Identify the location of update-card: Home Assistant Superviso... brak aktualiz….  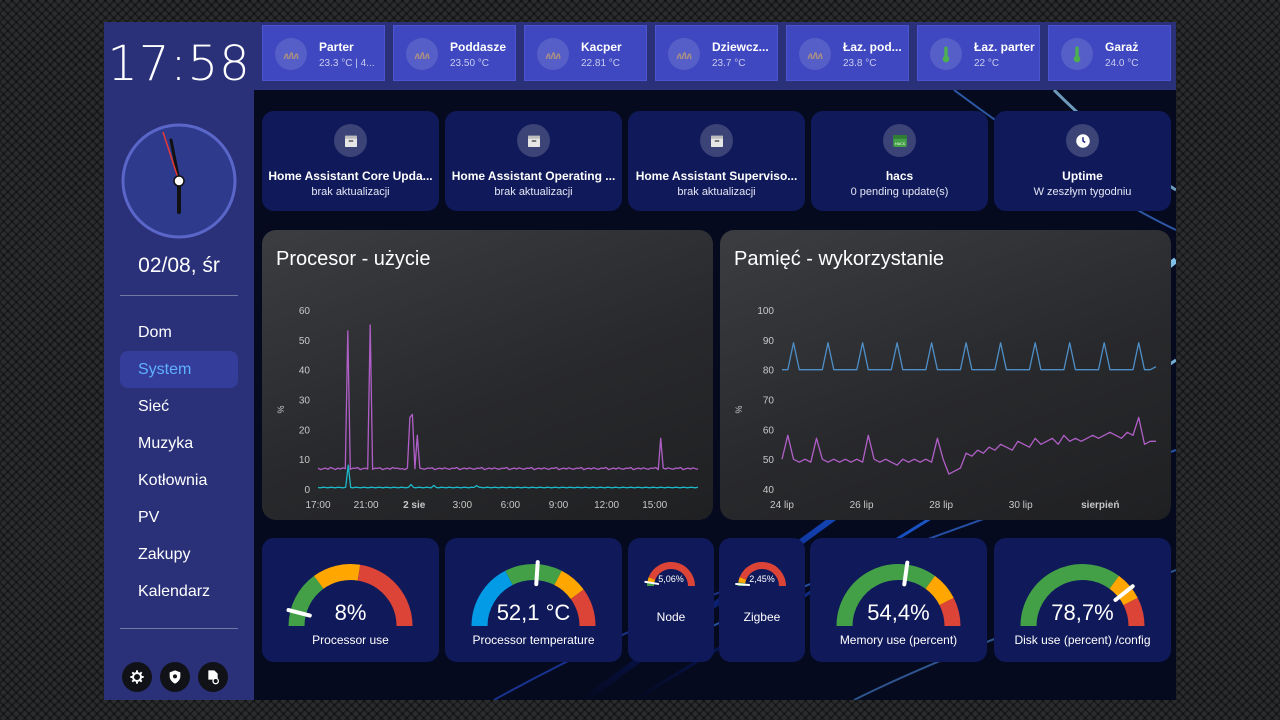
(716, 161).